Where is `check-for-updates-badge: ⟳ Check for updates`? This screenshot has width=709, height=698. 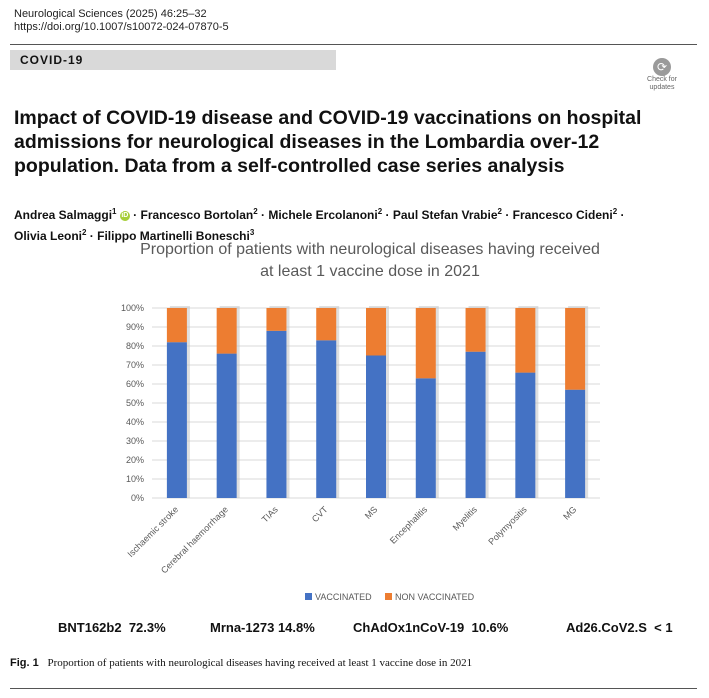 check-for-updates-badge: ⟳ Check for updates is located at coordinates (662, 75).